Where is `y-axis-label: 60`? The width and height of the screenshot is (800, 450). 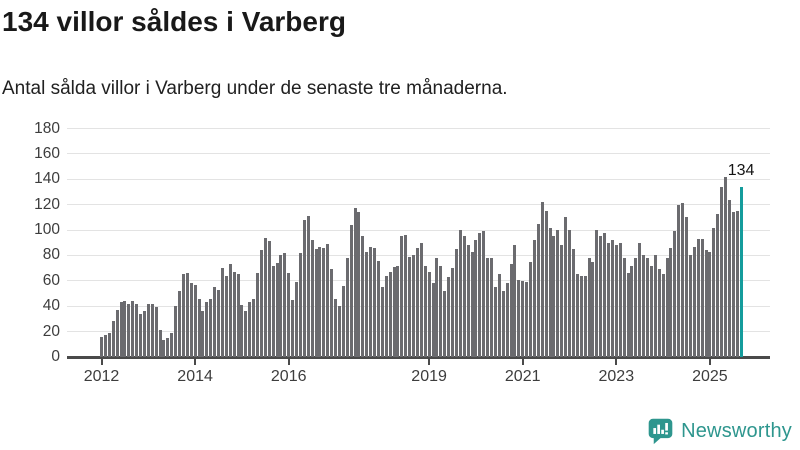 y-axis-label: 60 is located at coordinates (51, 280).